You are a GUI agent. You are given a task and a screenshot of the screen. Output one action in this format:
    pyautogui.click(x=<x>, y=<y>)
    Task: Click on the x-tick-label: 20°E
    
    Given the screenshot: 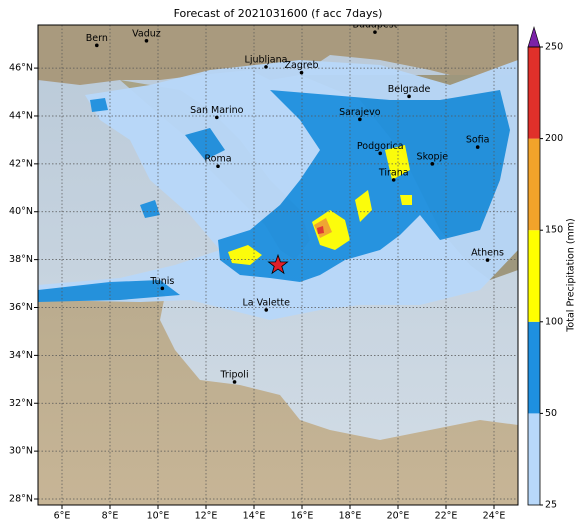 What is the action you would take?
    pyautogui.click(x=398, y=516)
    